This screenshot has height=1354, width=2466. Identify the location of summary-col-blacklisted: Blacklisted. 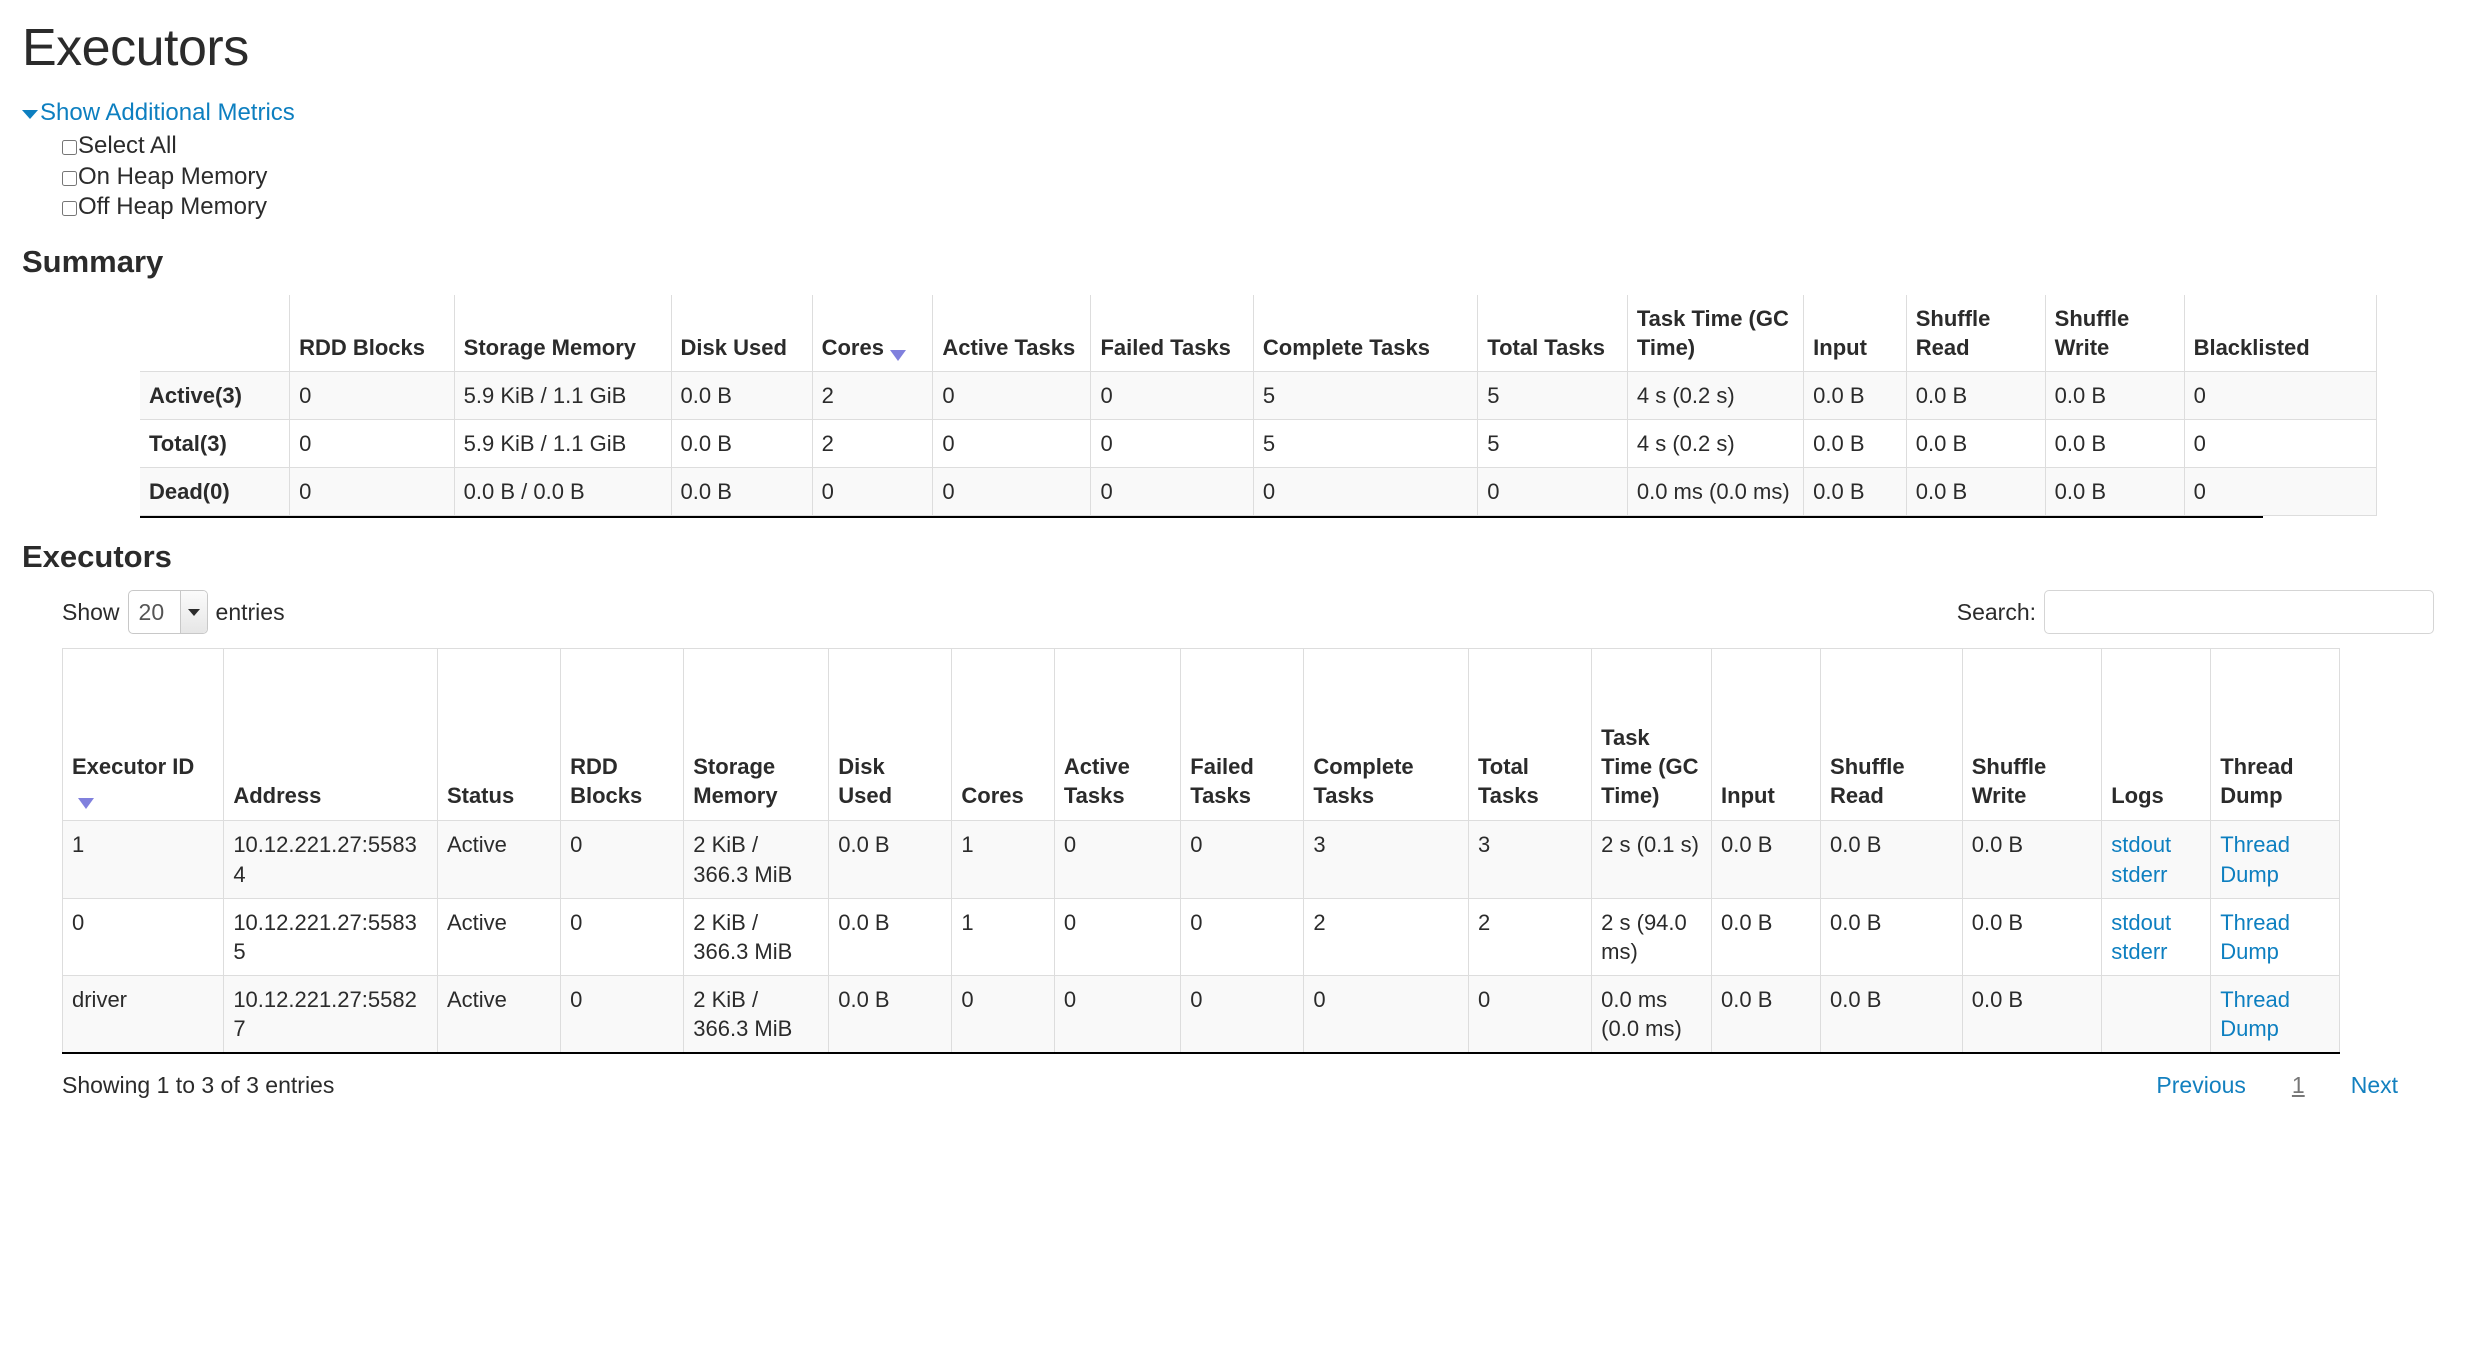
(2280, 334).